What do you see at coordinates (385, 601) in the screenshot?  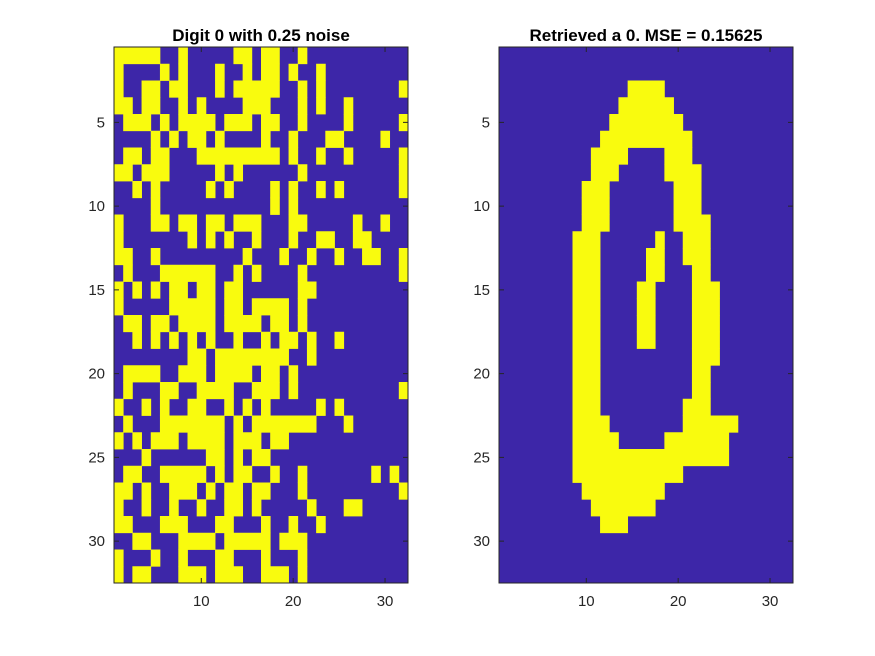 I see `x-tick-label: 30` at bounding box center [385, 601].